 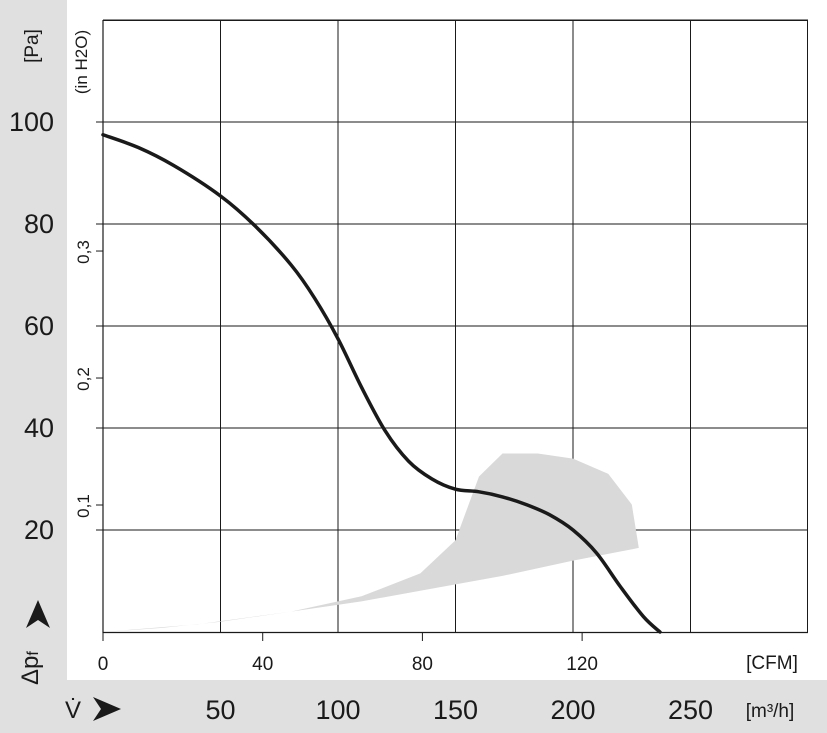 I want to click on y-arrow-icon, so click(x=38, y=614).